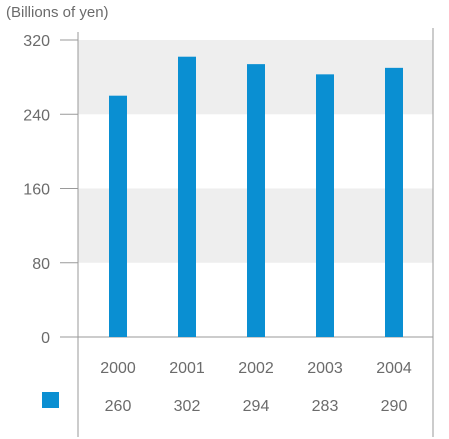 This screenshot has width=449, height=439. Describe the element at coordinates (45, 338) in the screenshot. I see `y-tick-label-0: 0` at that location.